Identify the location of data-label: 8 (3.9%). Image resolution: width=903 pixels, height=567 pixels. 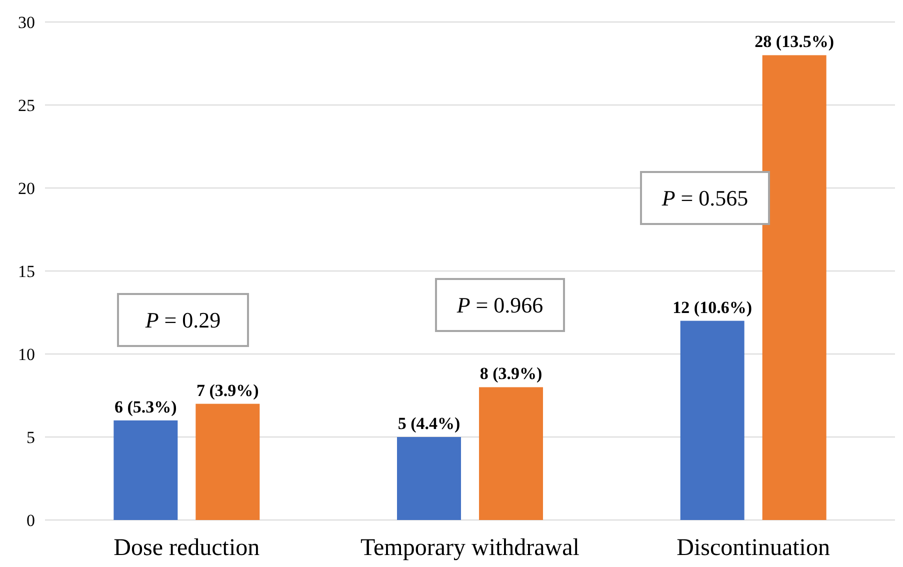
(511, 374).